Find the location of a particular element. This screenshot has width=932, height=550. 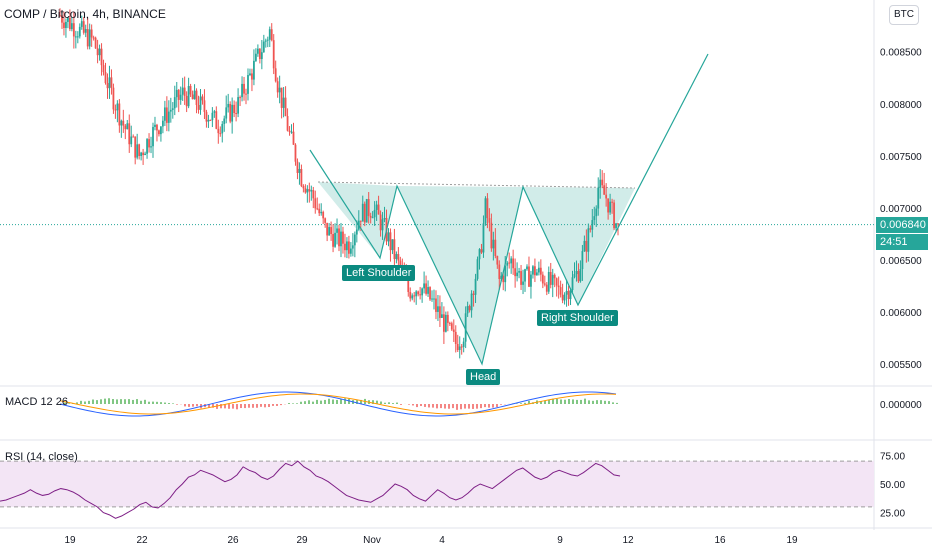

price-tick-label: 0.006000 is located at coordinates (901, 313).